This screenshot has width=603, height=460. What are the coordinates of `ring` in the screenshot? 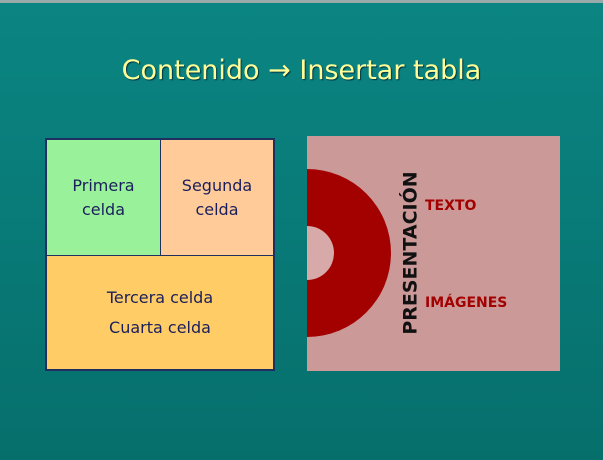 It's located at (349, 253).